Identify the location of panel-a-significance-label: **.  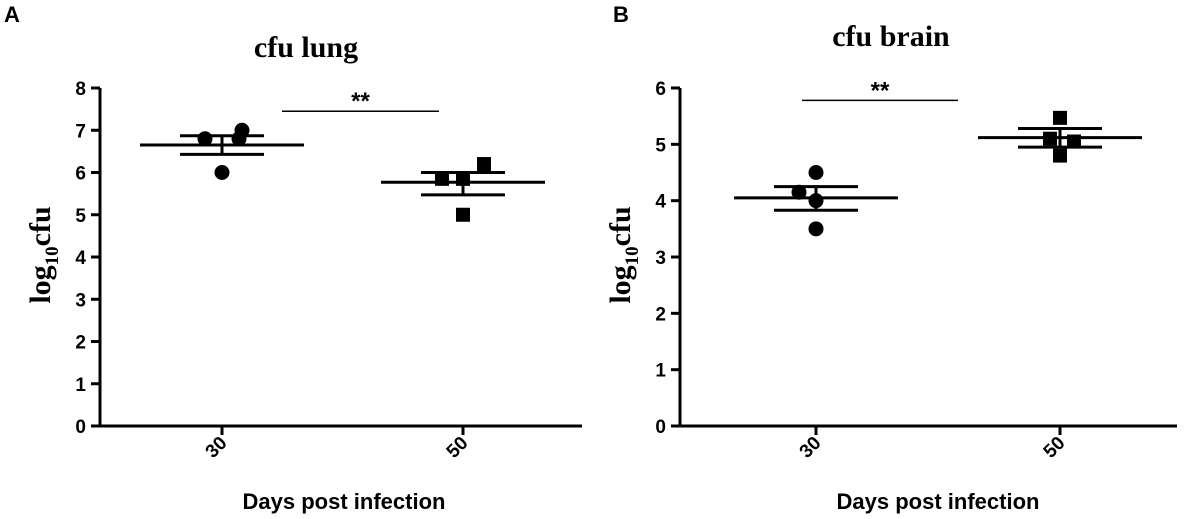
(360, 101).